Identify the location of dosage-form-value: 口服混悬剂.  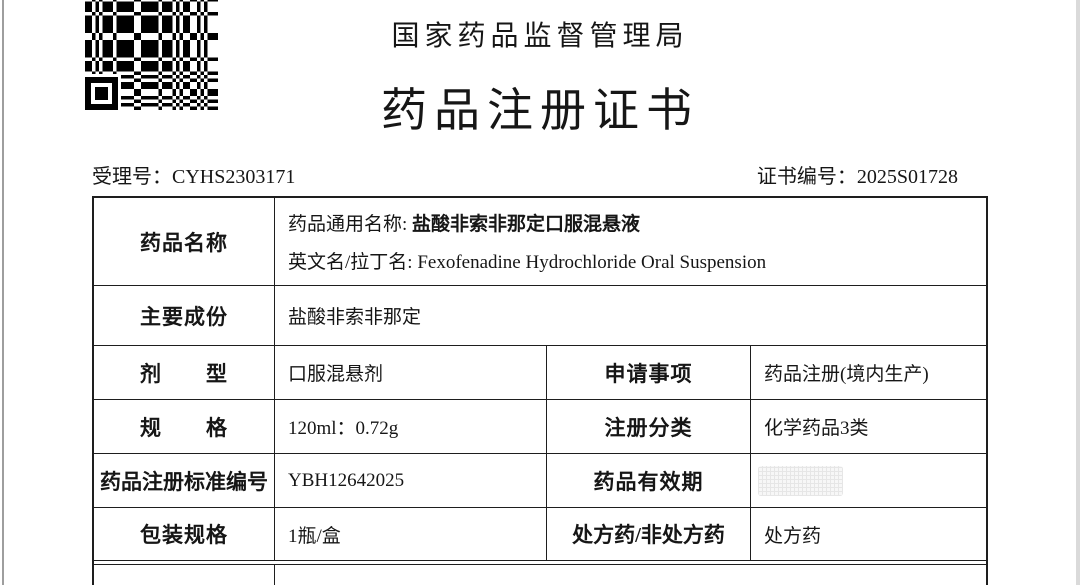
(410, 372).